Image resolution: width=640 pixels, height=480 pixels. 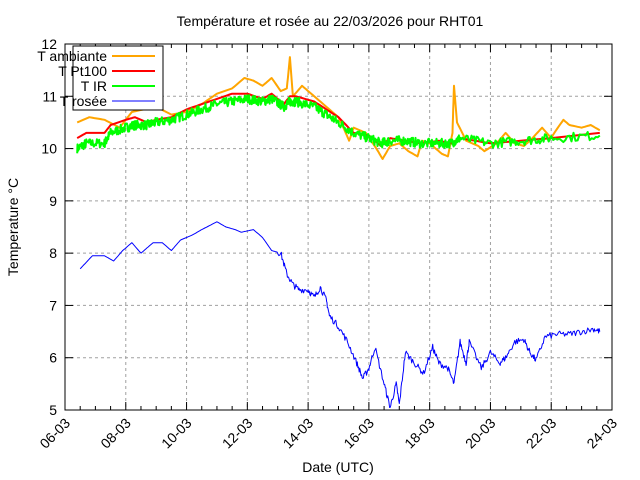 I want to click on x-axis-label: Date (UTC), so click(x=338, y=467).